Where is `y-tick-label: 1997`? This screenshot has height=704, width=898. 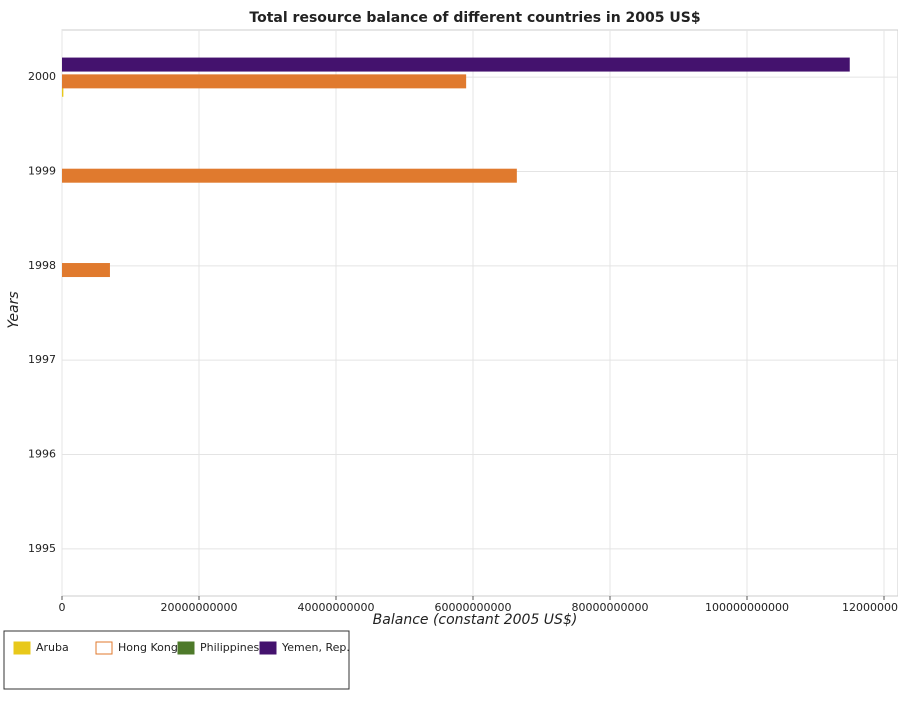 y-tick-label: 1997 is located at coordinates (42, 359).